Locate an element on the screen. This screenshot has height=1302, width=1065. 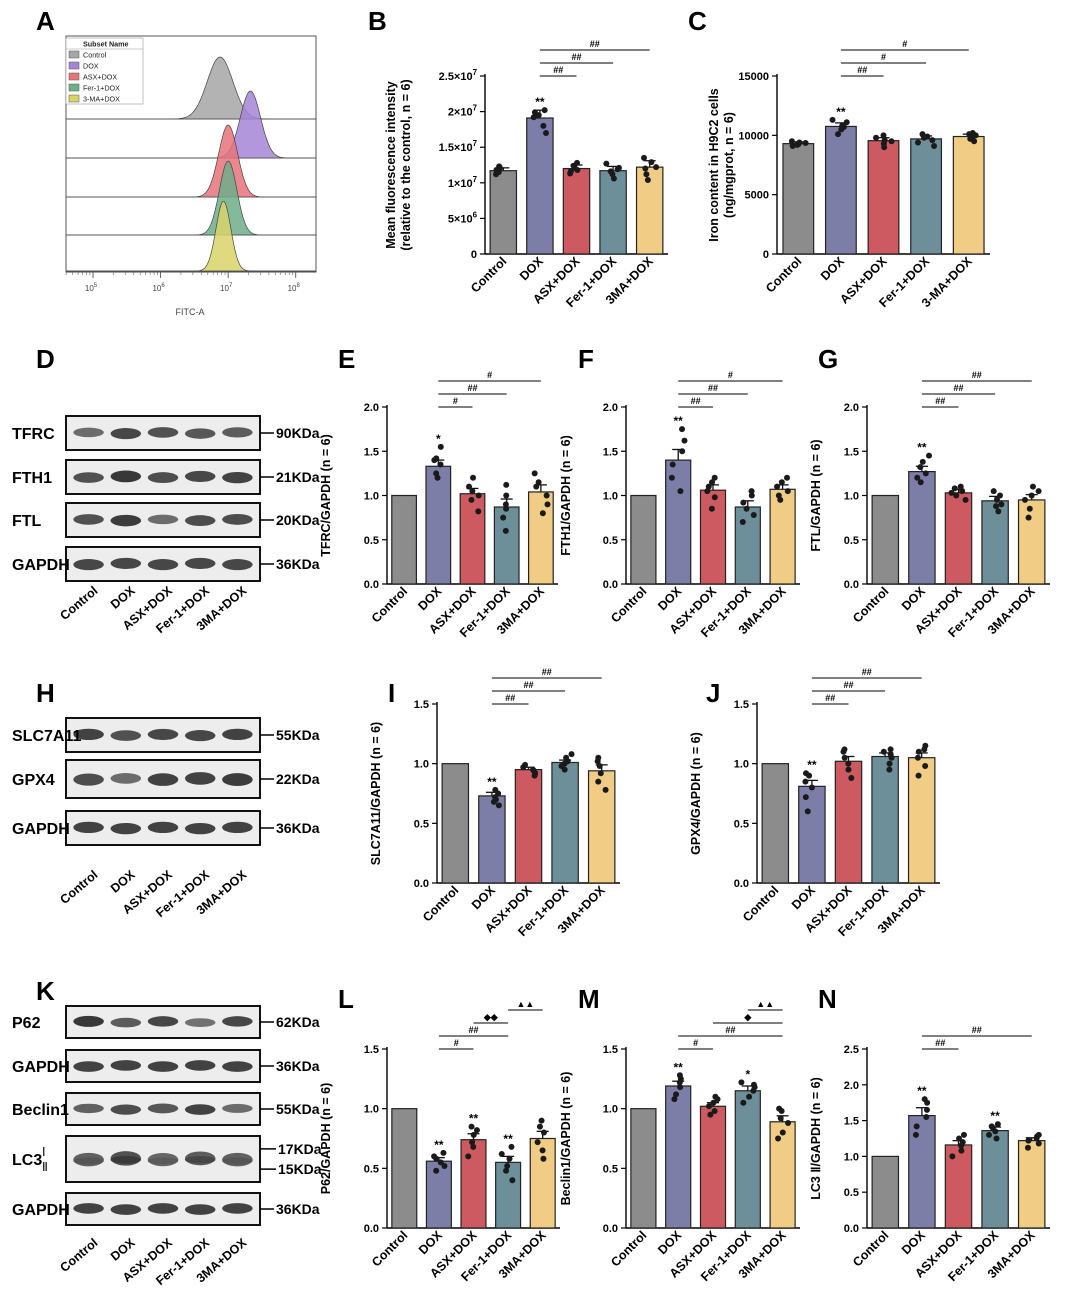
y-tick-base: 2×10 is located at coordinates (460, 113).